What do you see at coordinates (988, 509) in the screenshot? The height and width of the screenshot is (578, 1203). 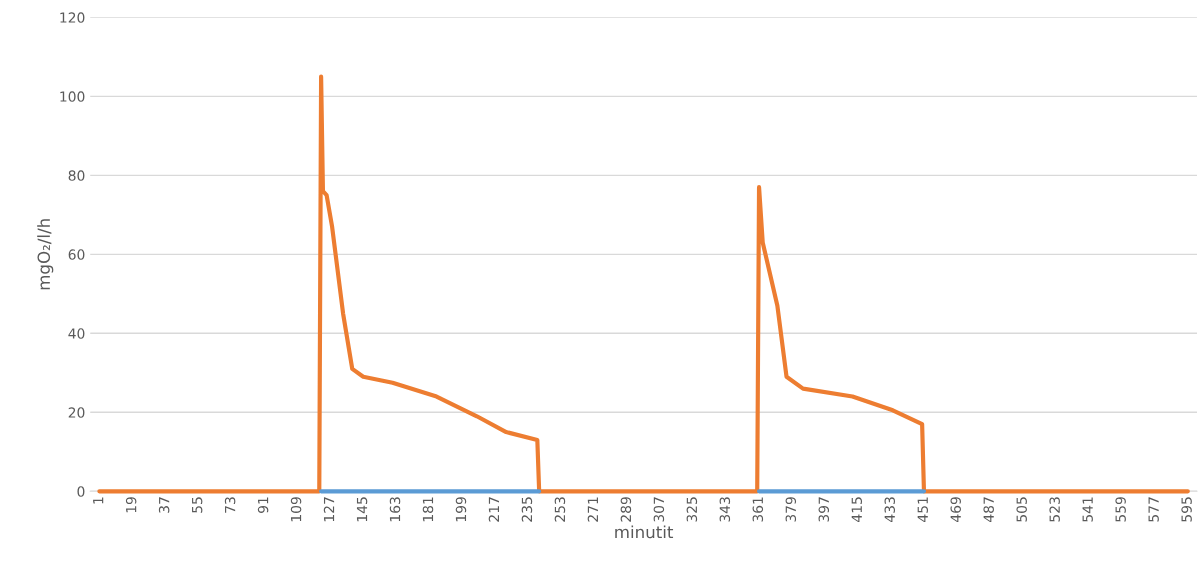 I see `x-tick-label: 487` at bounding box center [988, 509].